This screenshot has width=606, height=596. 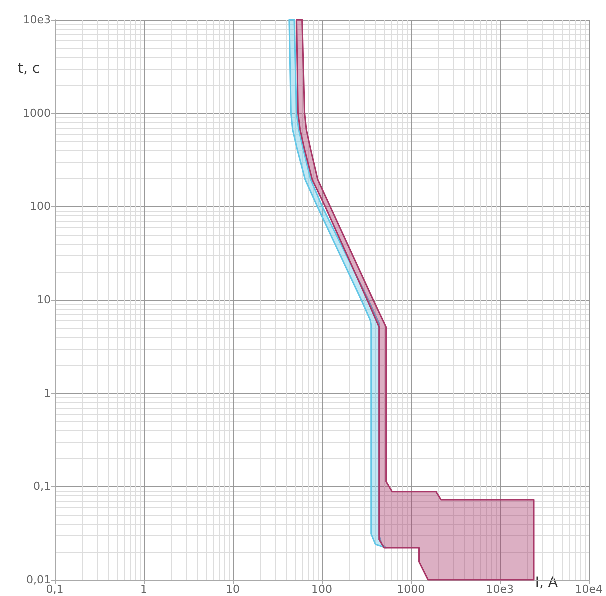 What do you see at coordinates (37, 20) in the screenshot?
I see `y-tick-label: 10e3` at bounding box center [37, 20].